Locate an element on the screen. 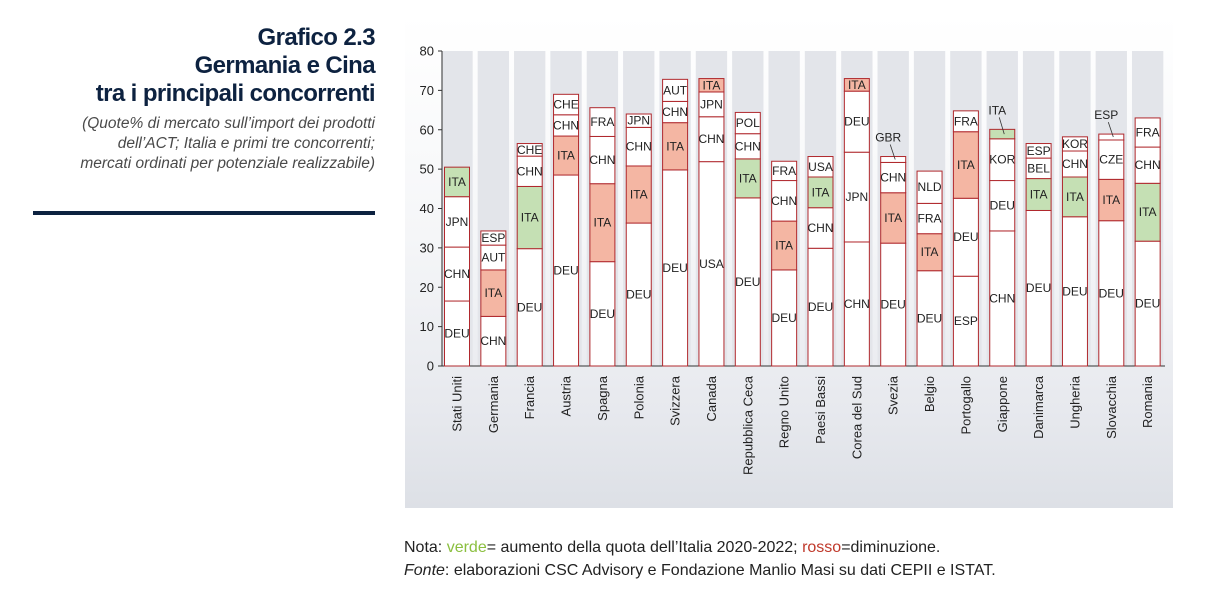 The image size is (1215, 614). y-tick-label: 50 is located at coordinates (427, 169).